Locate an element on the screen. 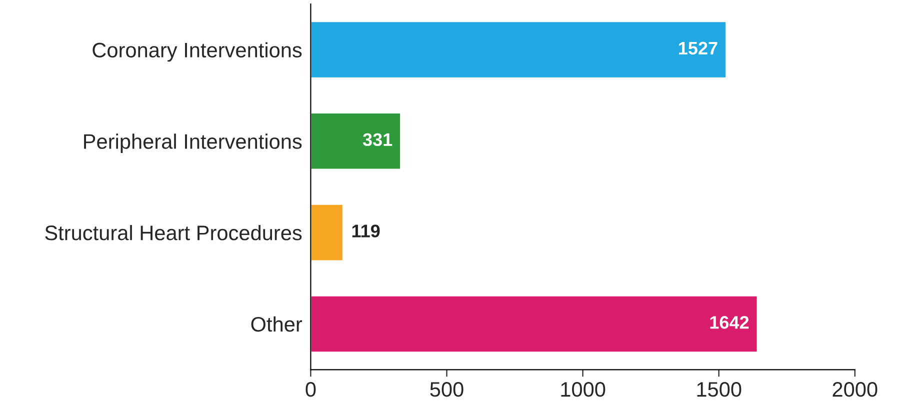 The image size is (898, 404). data-label: 1527 is located at coordinates (698, 48).